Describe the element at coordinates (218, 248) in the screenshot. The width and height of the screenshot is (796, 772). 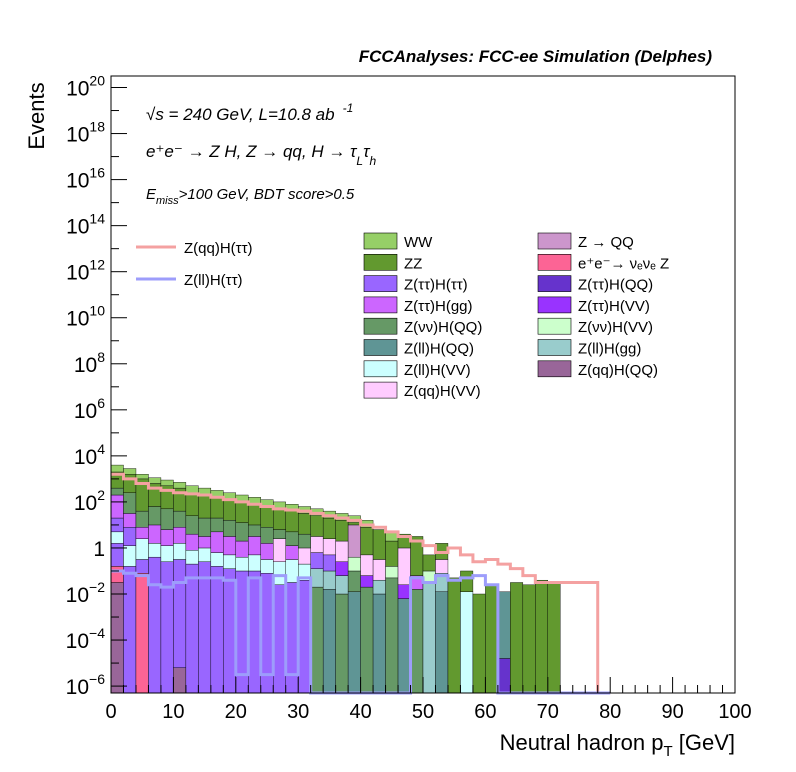
I see `legend-line-label: Z(qq)H(ττ)` at that location.